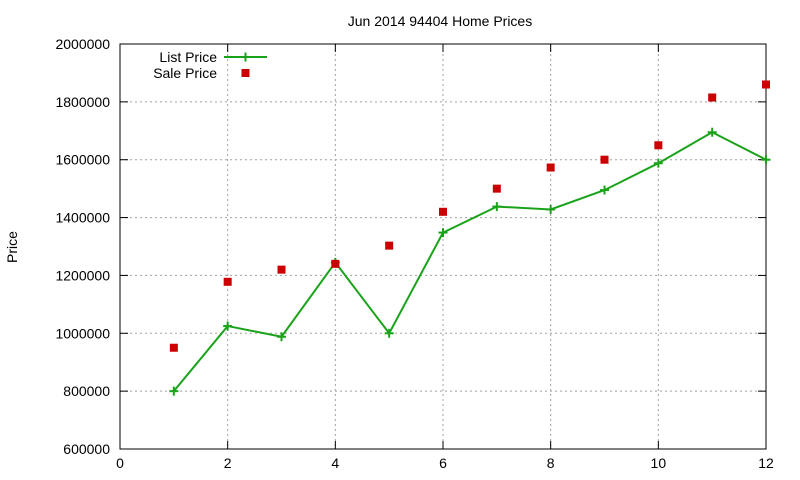 The image size is (800, 480). I want to click on x-tick-label: 4, so click(335, 463).